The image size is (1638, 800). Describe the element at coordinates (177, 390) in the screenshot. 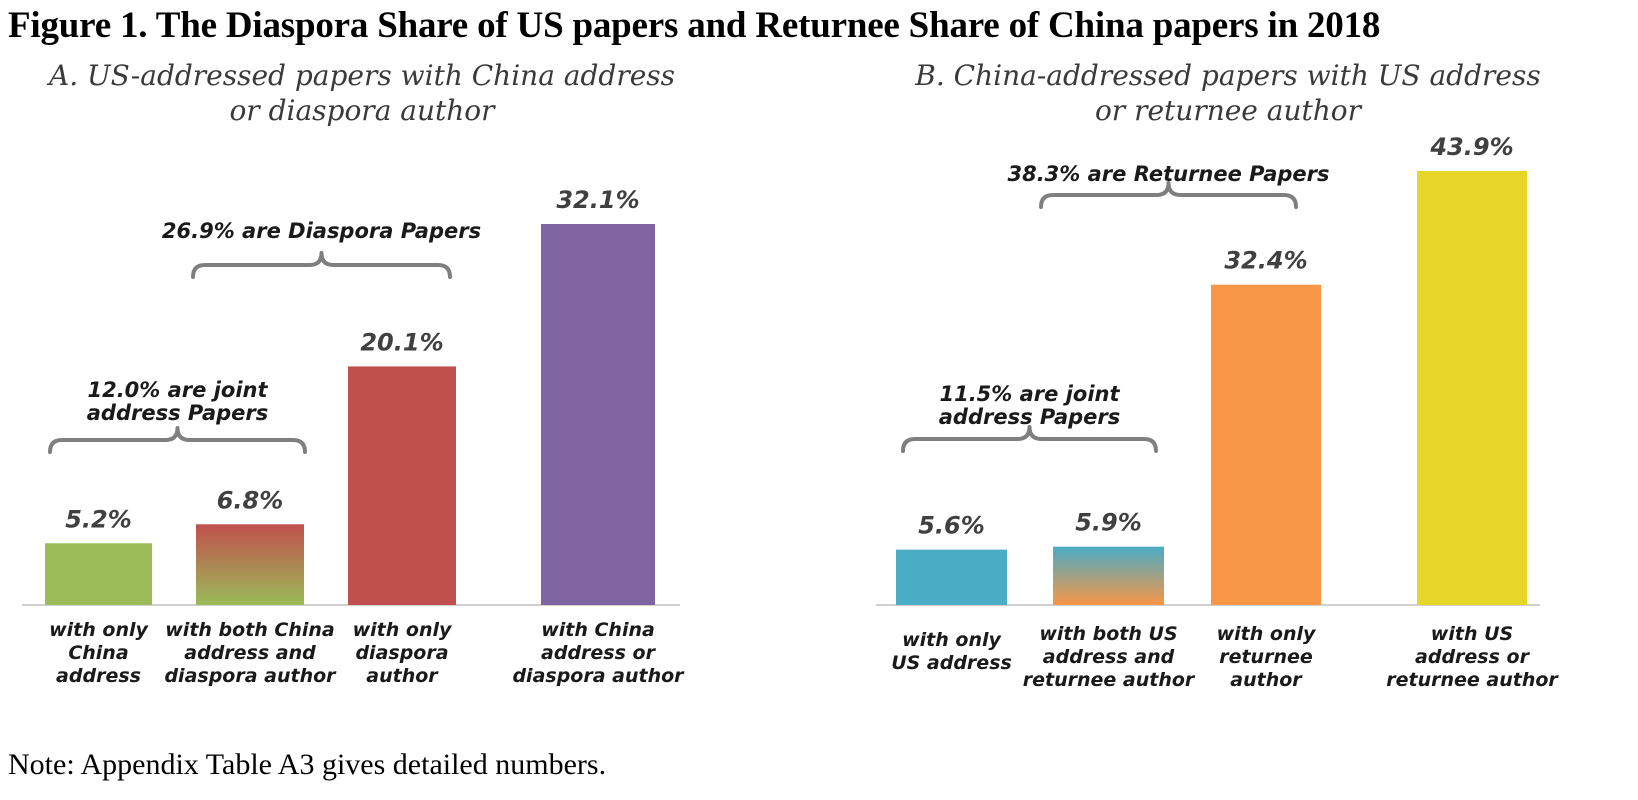

I see `chart-a-bracket-label-1-line-1: 12.0% are joint` at that location.